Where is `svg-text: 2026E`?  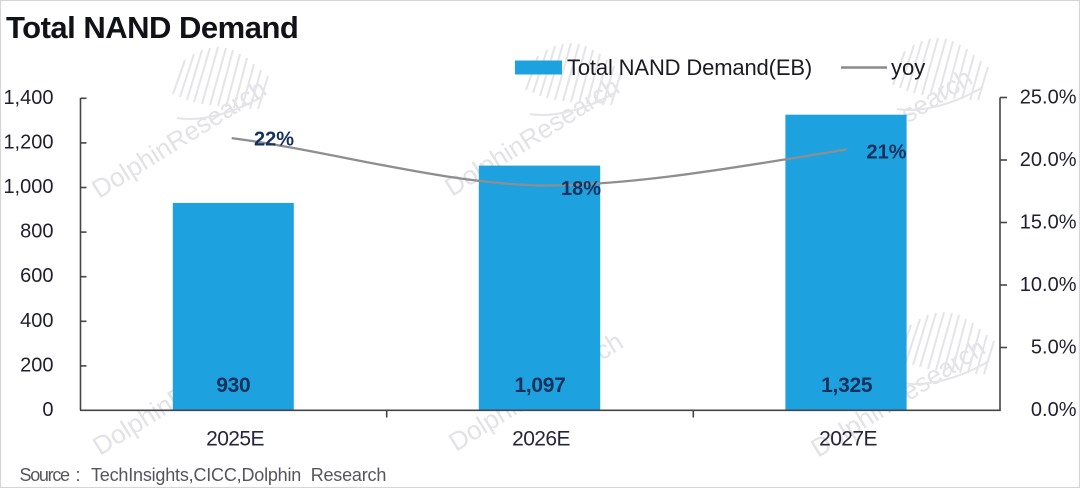
svg-text: 2026E is located at coordinates (541, 439).